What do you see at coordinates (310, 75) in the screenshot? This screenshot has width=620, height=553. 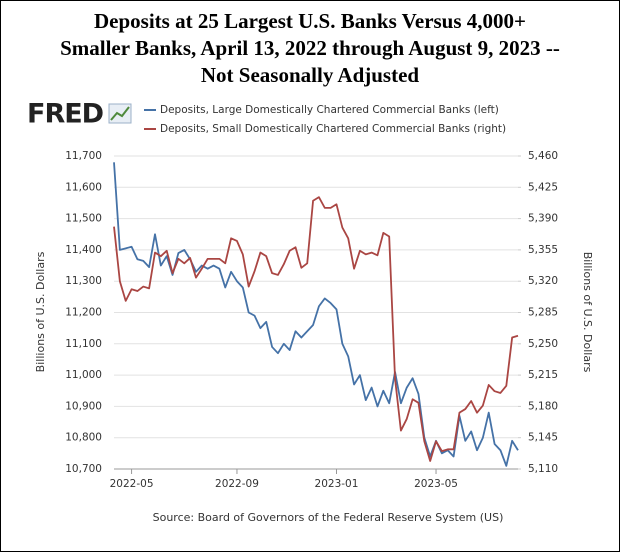 I see `chart-title: Not Seasonally Adjusted` at bounding box center [310, 75].